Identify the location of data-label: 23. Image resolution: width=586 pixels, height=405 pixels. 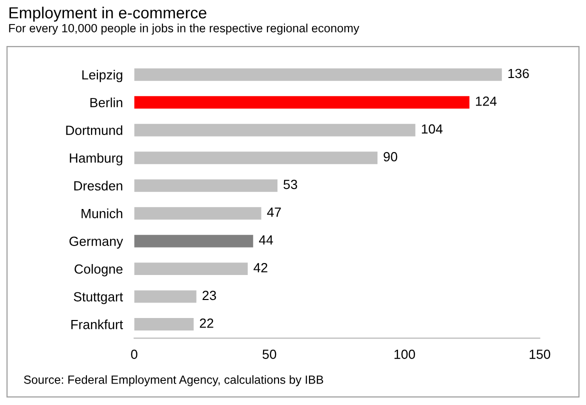
(209, 295).